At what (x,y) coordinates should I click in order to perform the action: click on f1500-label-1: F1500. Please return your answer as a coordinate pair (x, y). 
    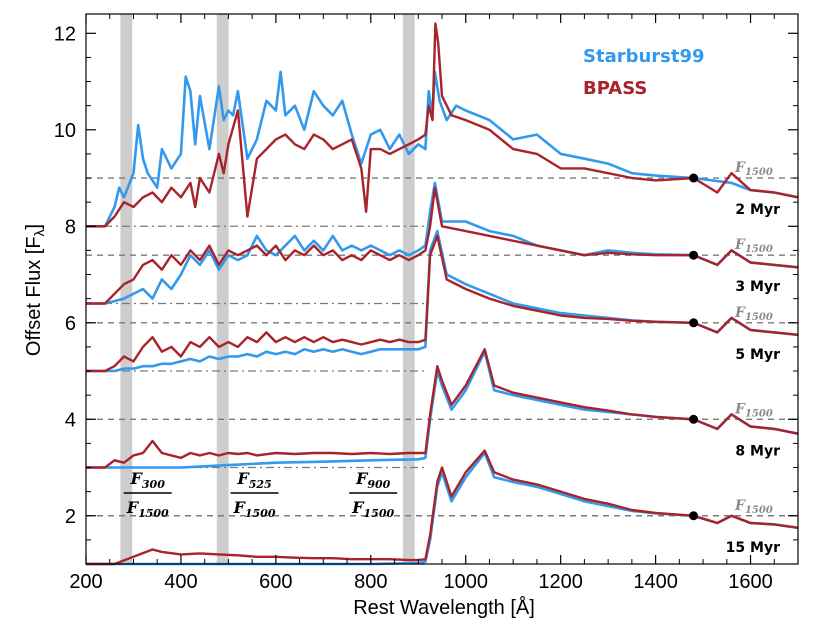
    Looking at the image, I should click on (753, 246).